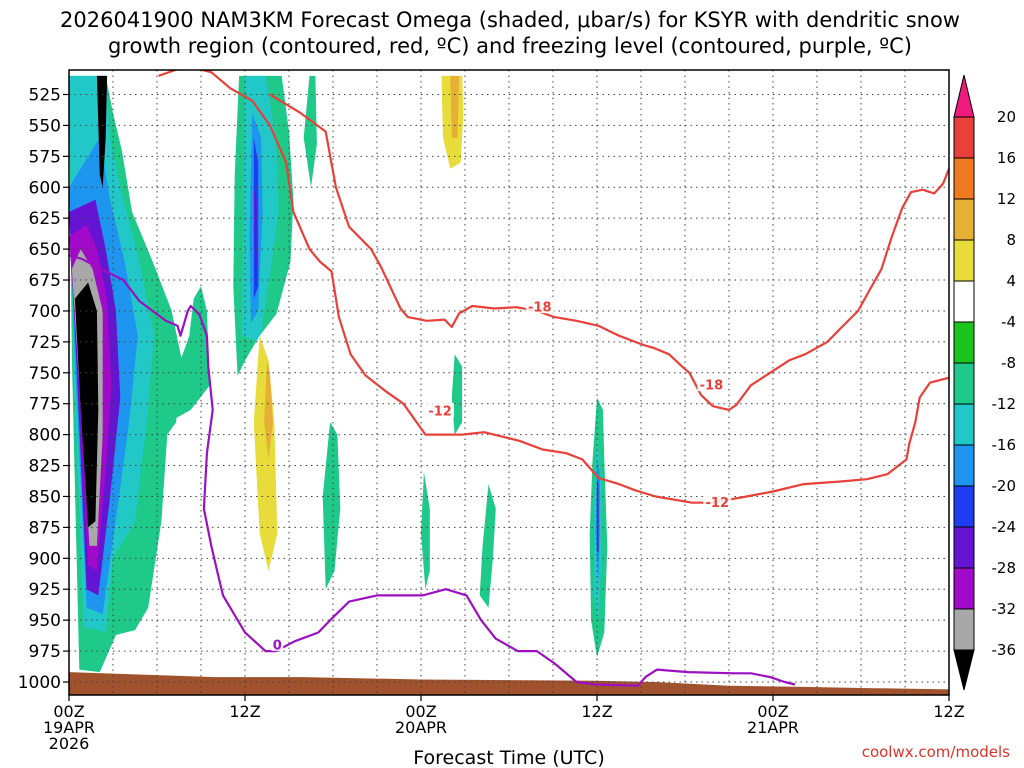 This screenshot has width=1024, height=768. What do you see at coordinates (45, 343) in the screenshot?
I see `y-tick-label-725: 725` at bounding box center [45, 343].